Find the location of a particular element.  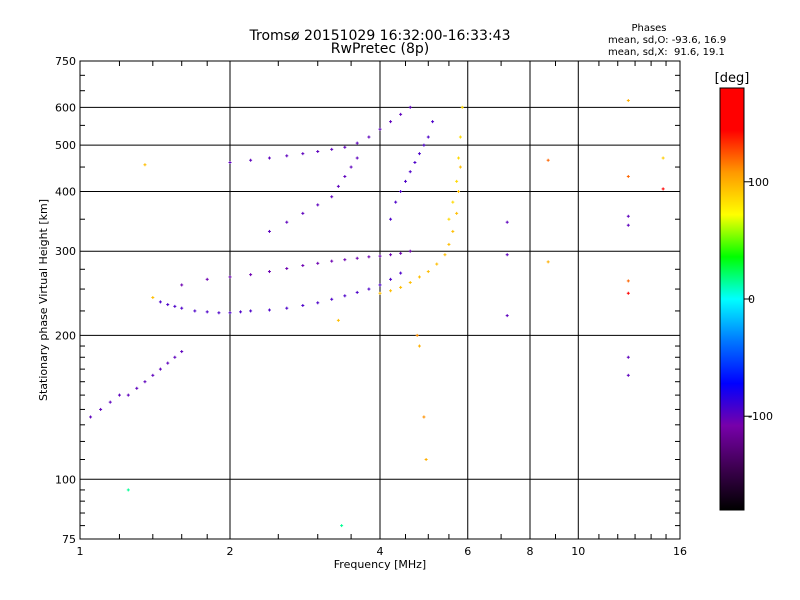

phase-info-x: mean, sd,X: 91.6, 19.1 is located at coordinates (666, 52).